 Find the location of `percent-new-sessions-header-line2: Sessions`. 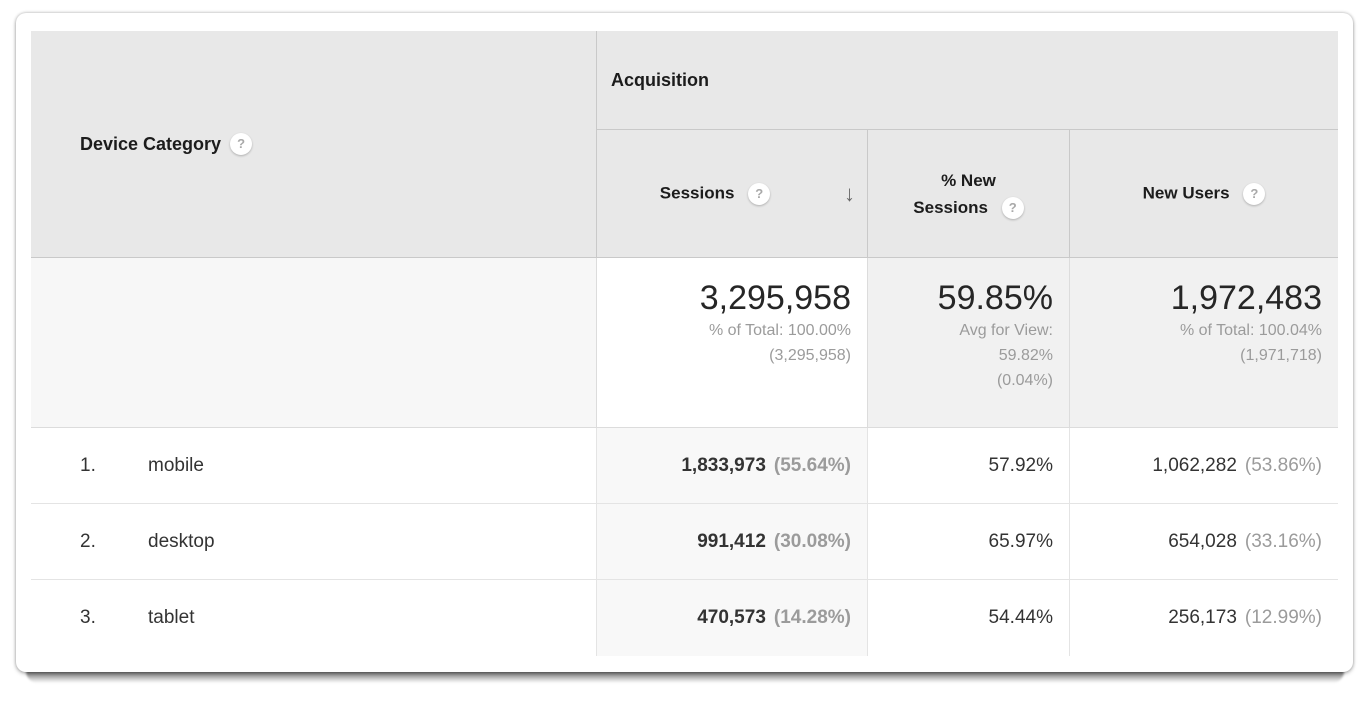

percent-new-sessions-header-line2: Sessions is located at coordinates (950, 207).